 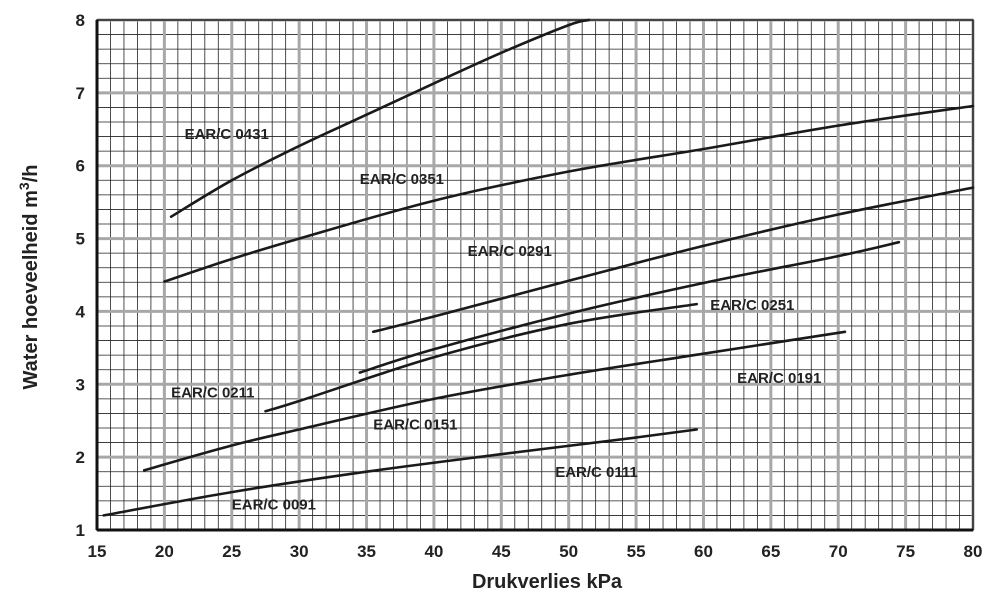 I want to click on series-label-ear-c-0211: EAR/C 0211, so click(x=212, y=392).